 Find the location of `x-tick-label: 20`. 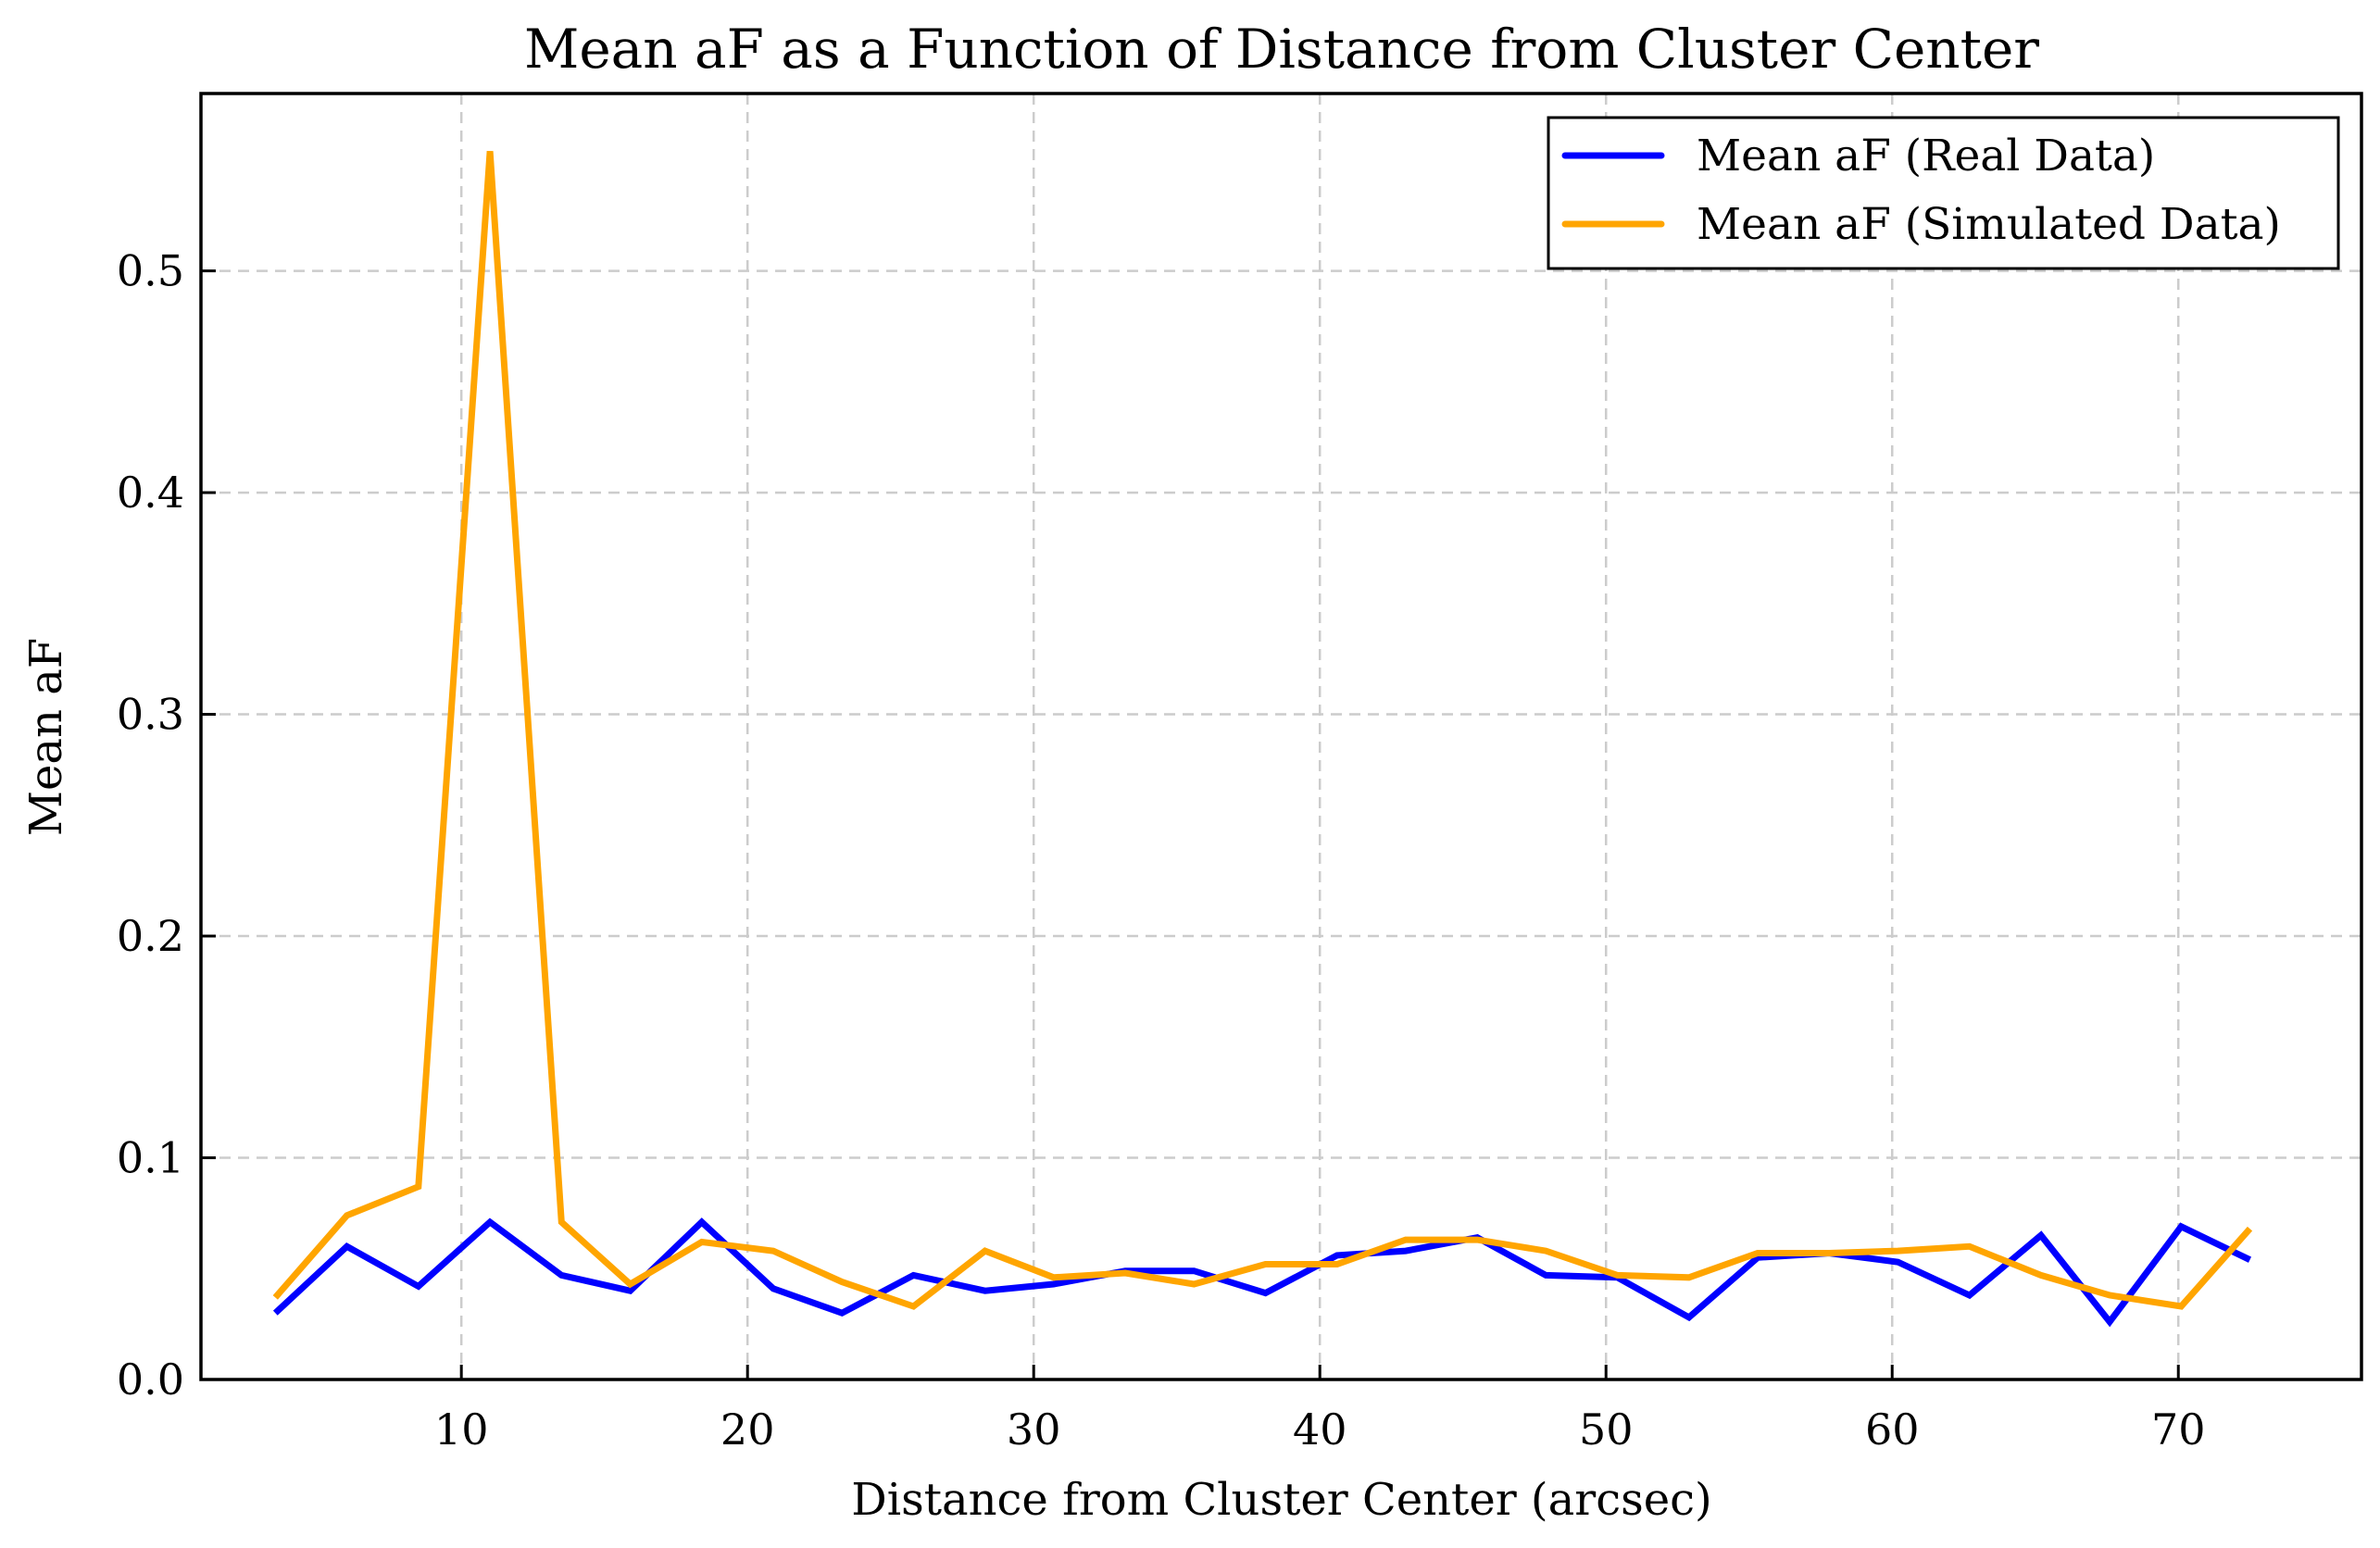

x-tick-label: 20 is located at coordinates (747, 1429).